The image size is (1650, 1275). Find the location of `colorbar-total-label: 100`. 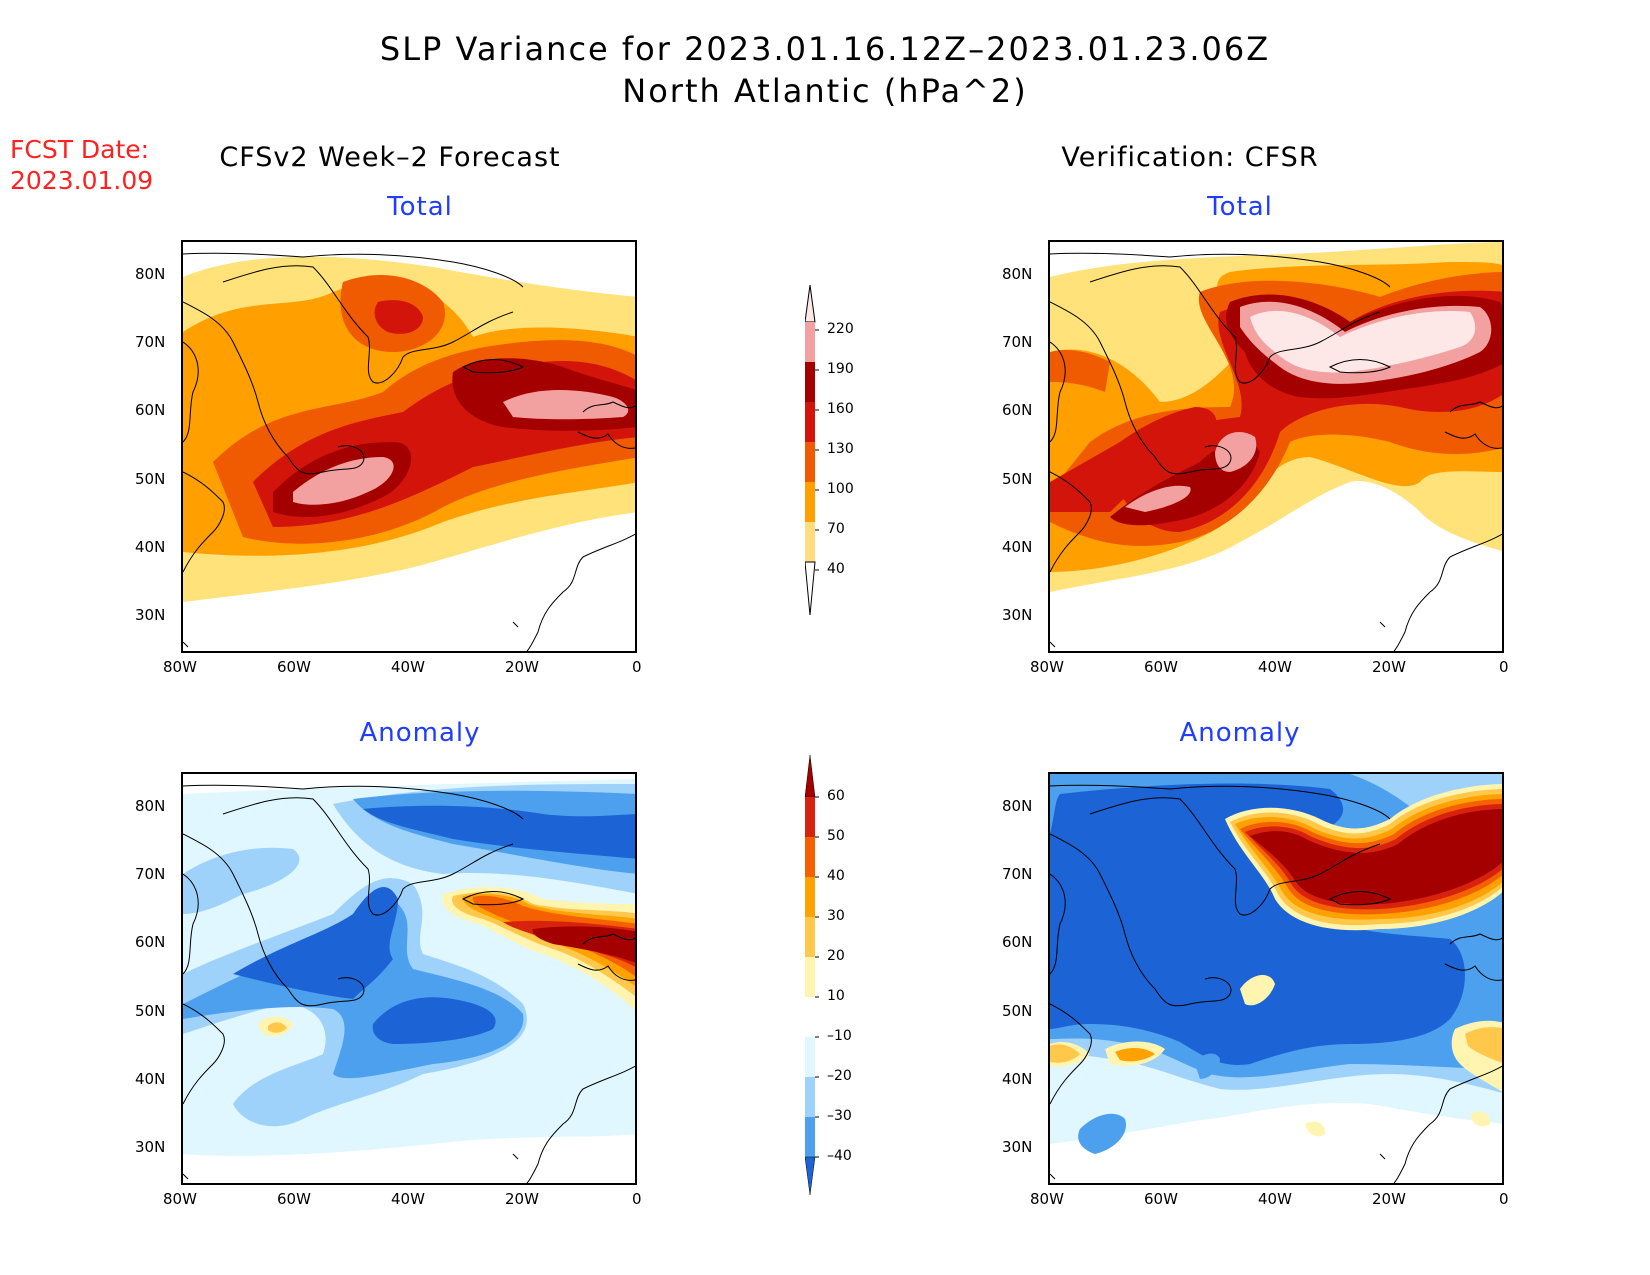

colorbar-total-label: 100 is located at coordinates (840, 489).